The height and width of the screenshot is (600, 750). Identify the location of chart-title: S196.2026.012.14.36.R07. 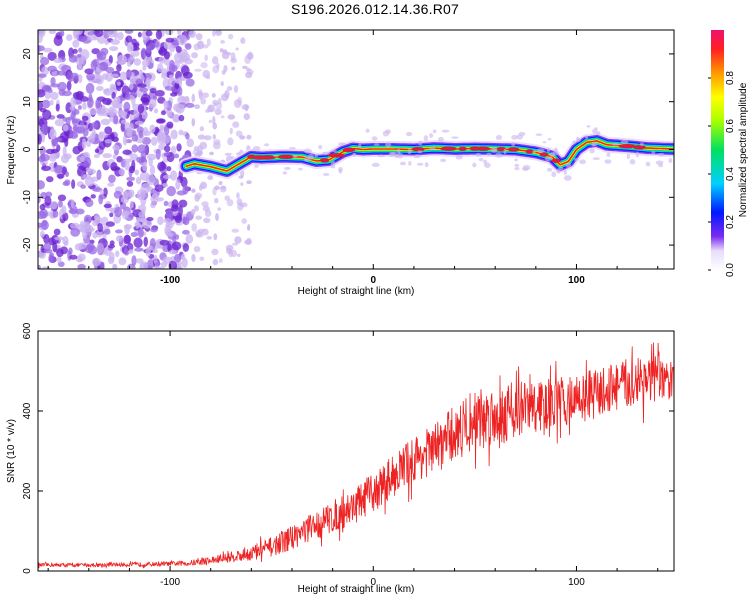
(375, 9).